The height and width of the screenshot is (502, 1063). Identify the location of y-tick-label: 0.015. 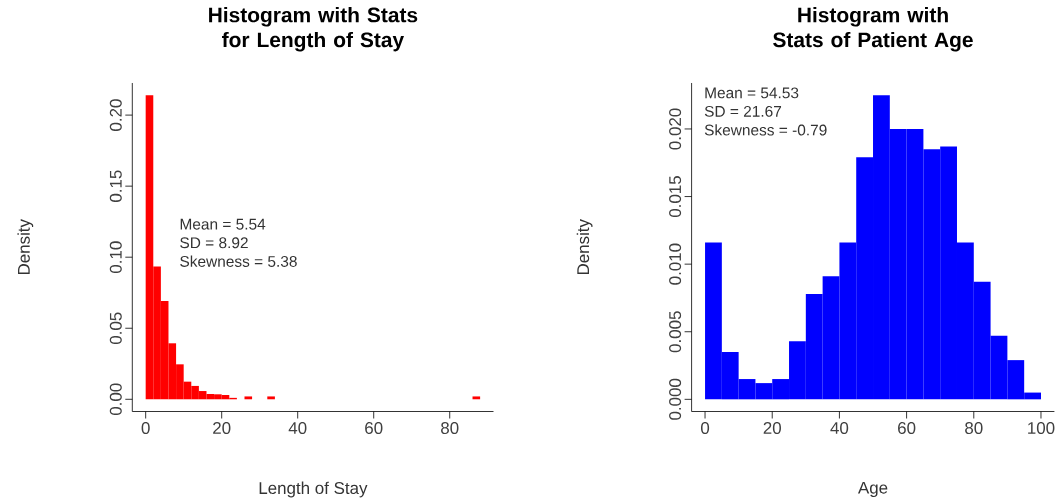
(675, 197).